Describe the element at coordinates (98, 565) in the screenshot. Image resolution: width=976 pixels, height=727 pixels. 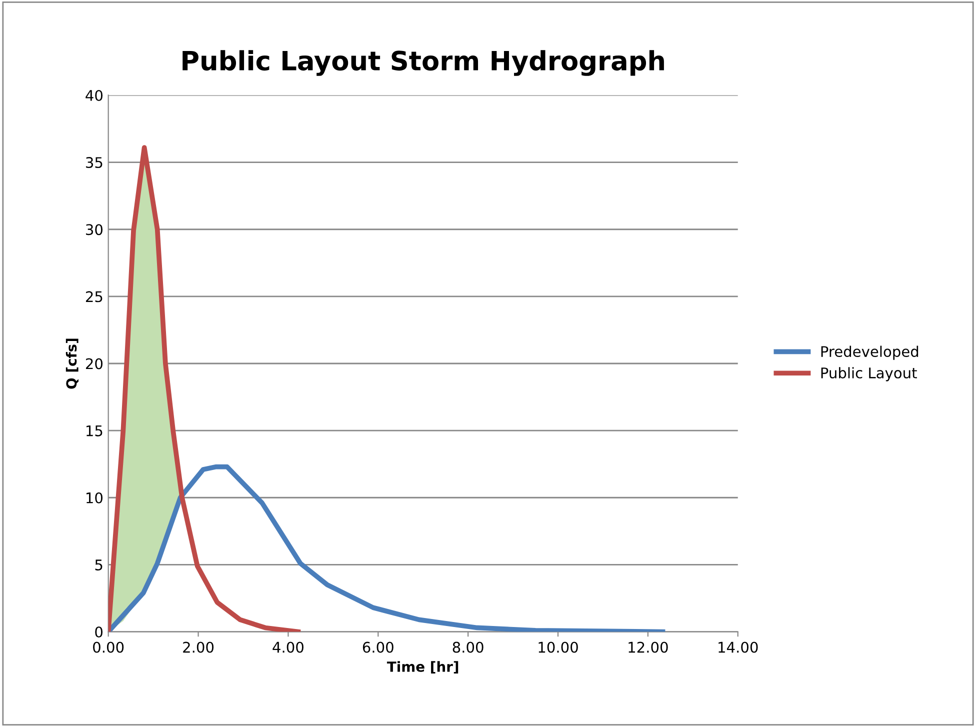
I see `y-tick-label: 5` at that location.